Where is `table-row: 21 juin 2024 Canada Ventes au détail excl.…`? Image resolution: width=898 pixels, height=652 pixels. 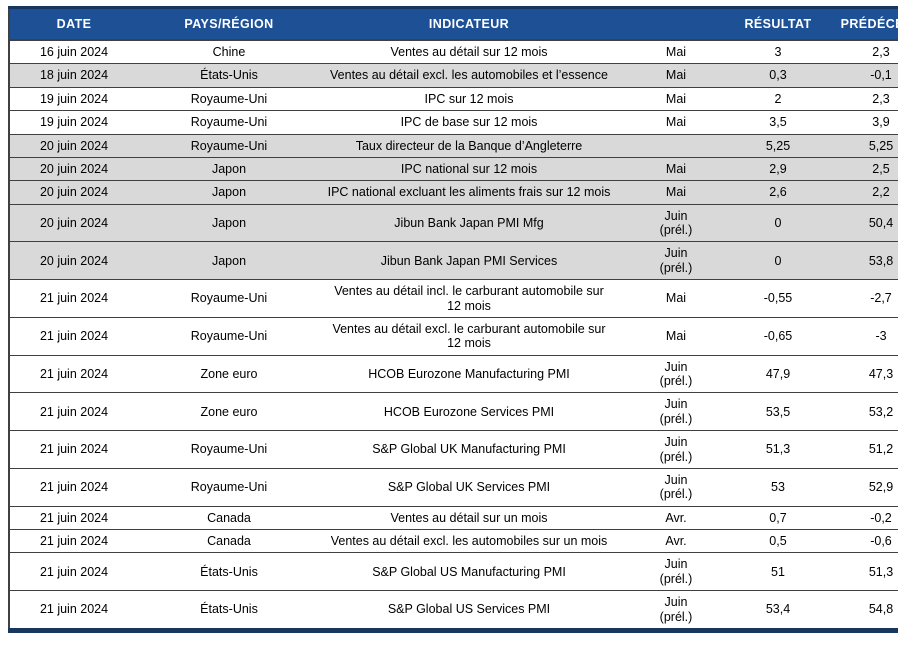 table-row: 21 juin 2024 Canada Ventes au détail excl.… is located at coordinates (453, 540).